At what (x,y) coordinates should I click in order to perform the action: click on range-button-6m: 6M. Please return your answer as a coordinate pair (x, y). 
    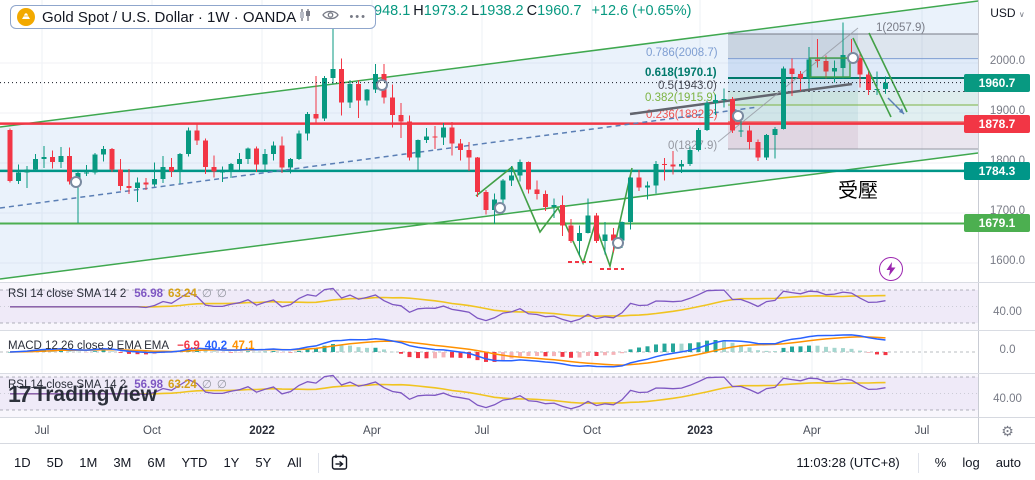
    Looking at the image, I should click on (156, 462).